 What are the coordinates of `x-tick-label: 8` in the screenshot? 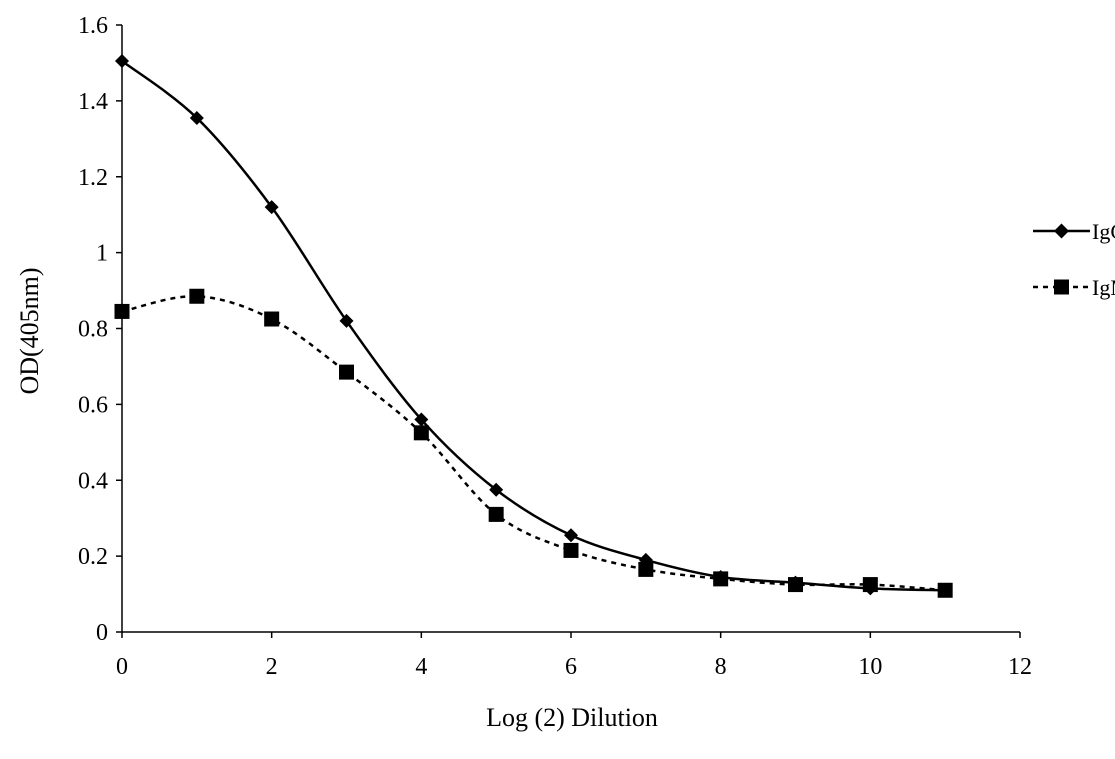 It's located at (721, 667).